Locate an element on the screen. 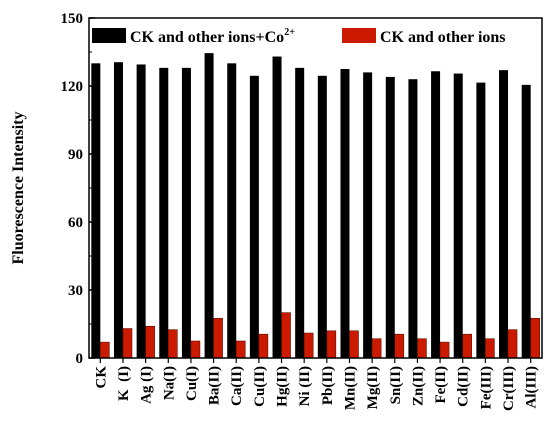 This screenshot has width=550, height=432. legend-label-series-1: CK and other ions+Co2+ is located at coordinates (212, 36).